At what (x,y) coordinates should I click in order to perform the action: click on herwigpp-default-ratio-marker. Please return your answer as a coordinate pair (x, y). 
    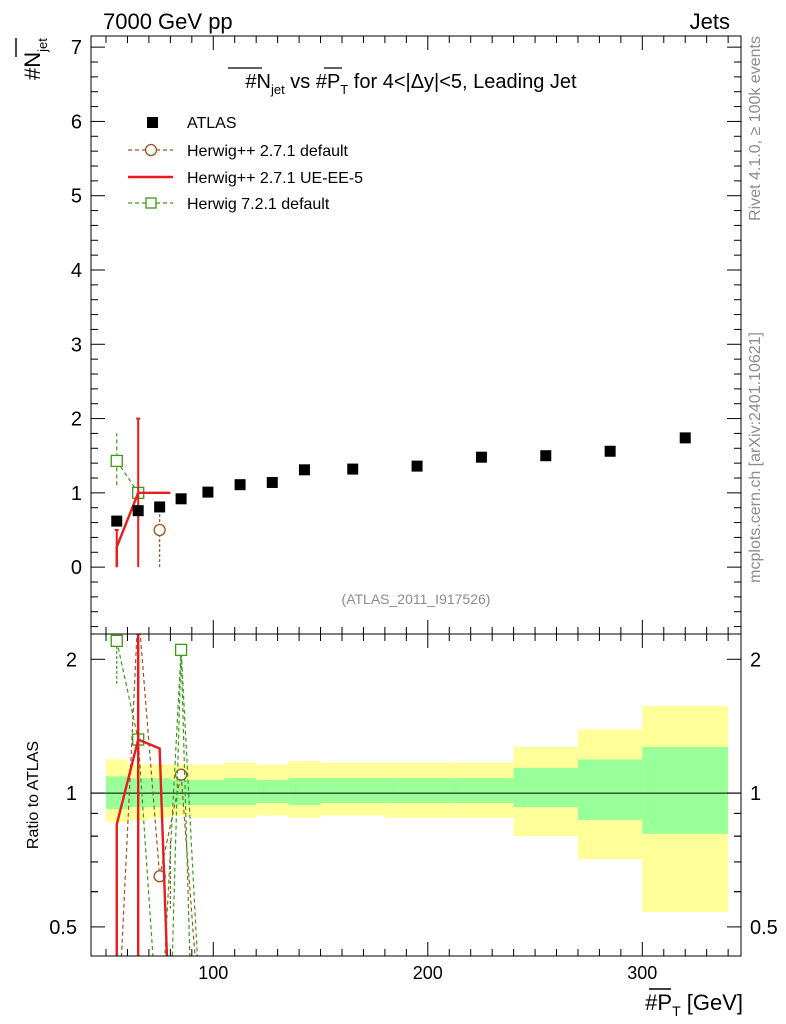
    Looking at the image, I should click on (181, 774).